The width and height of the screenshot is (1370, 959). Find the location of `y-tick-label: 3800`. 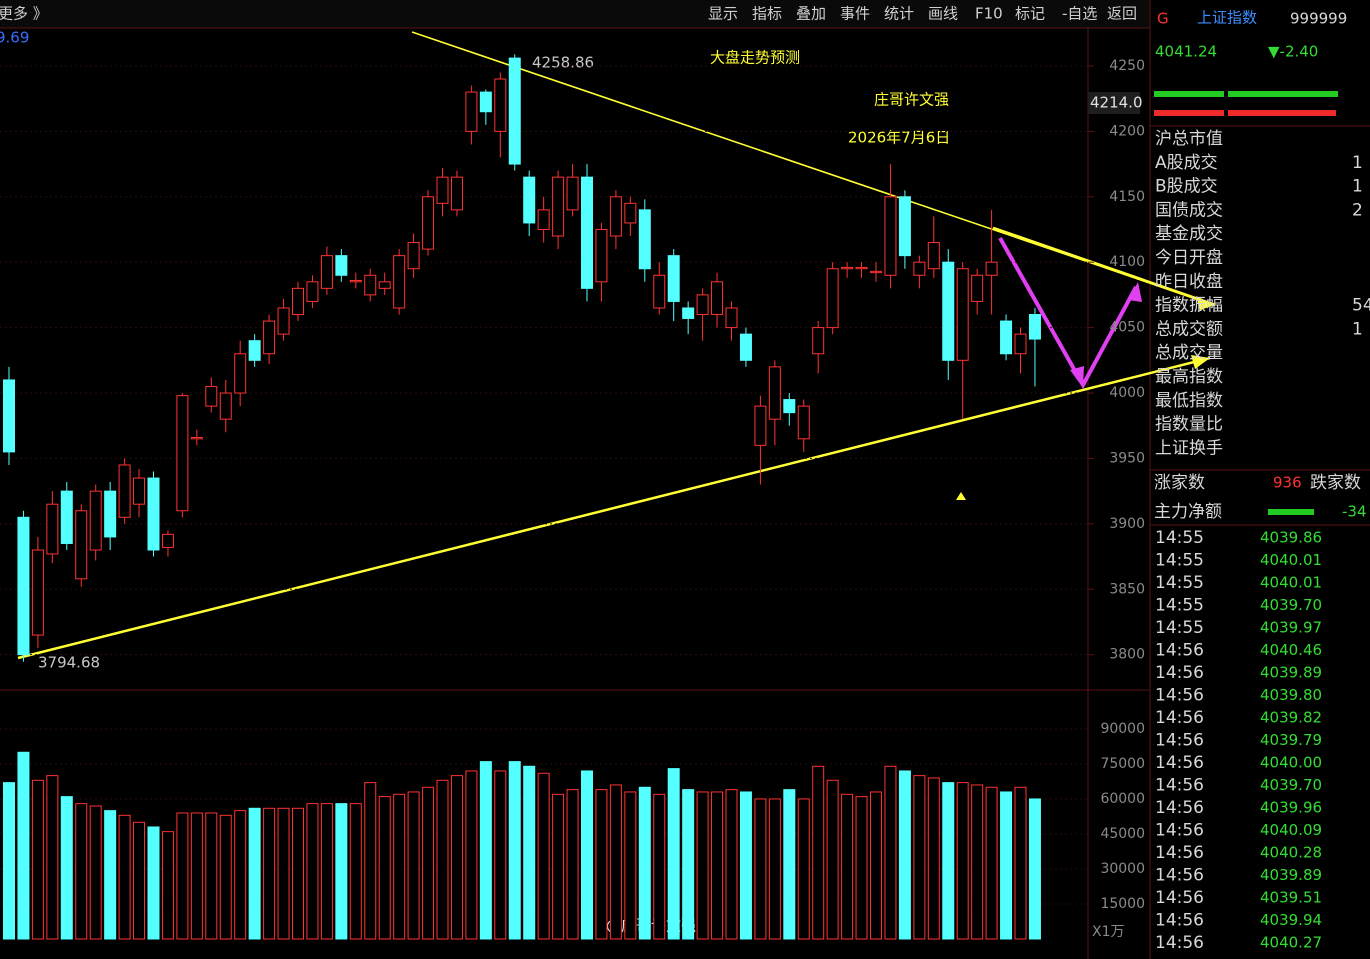

y-tick-label: 3800 is located at coordinates (1127, 655).